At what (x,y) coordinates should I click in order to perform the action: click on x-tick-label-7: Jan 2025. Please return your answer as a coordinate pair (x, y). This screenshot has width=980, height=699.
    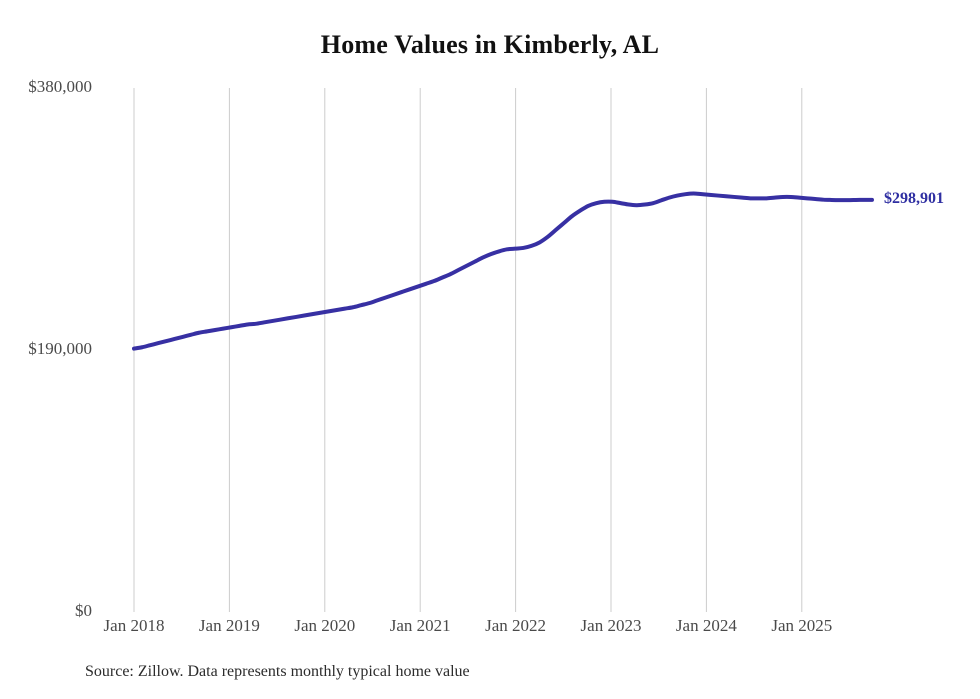
    Looking at the image, I should click on (802, 625).